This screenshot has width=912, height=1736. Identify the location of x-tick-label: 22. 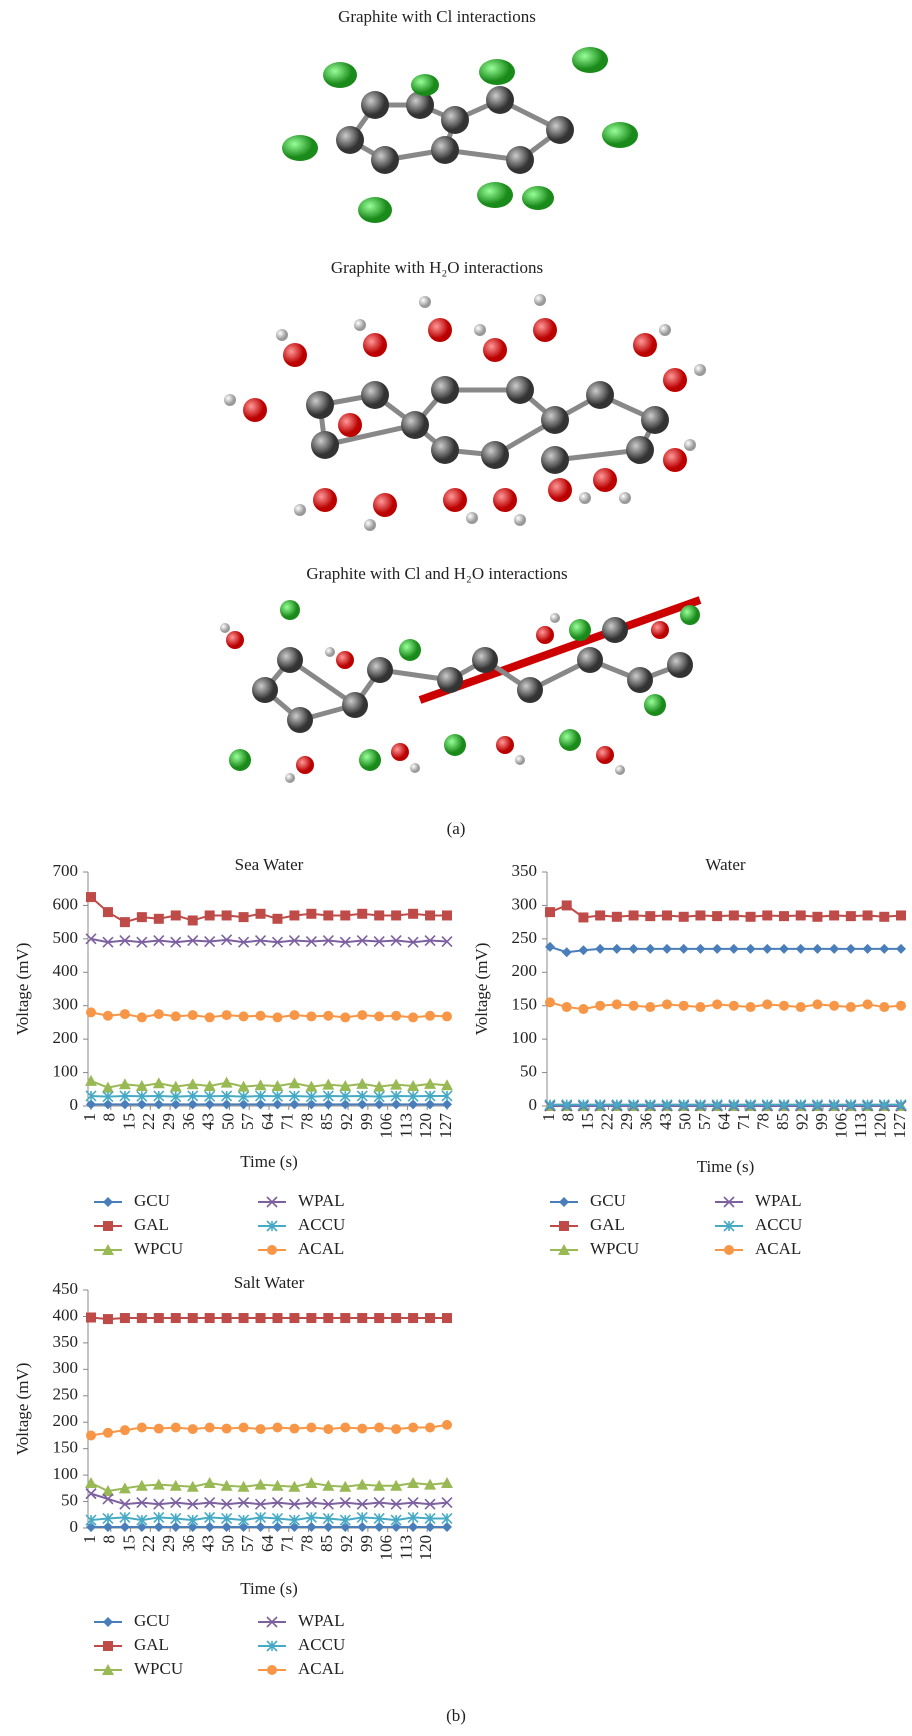
(606, 1121).